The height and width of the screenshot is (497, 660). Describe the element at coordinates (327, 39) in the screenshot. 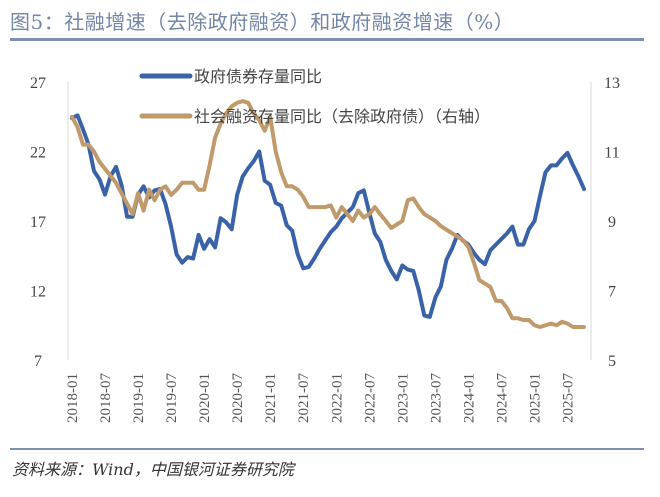

I see `top-divider` at that location.